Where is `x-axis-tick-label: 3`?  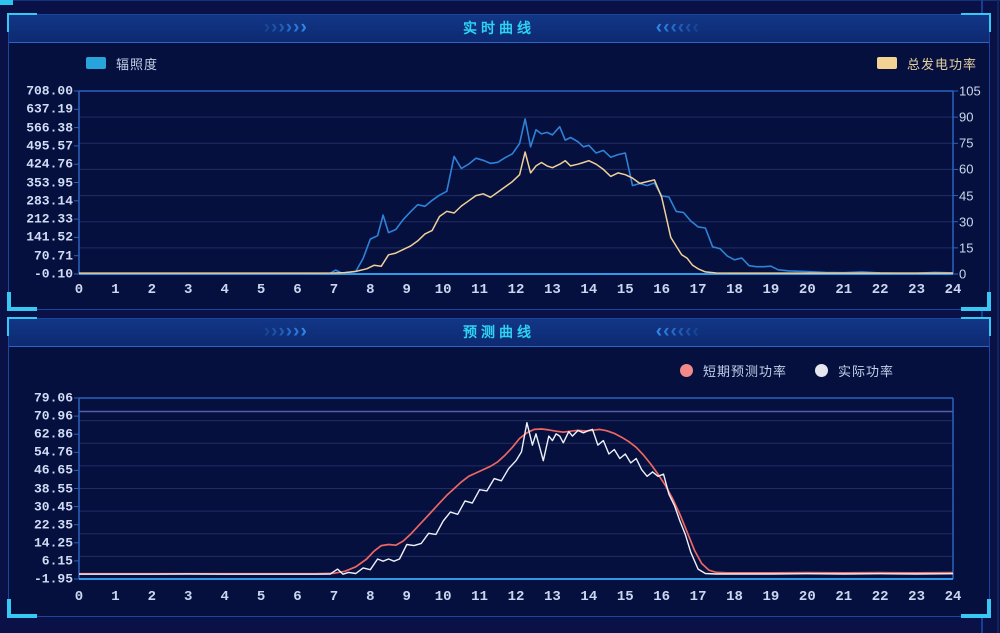
x-axis-tick-label: 3 is located at coordinates (188, 290).